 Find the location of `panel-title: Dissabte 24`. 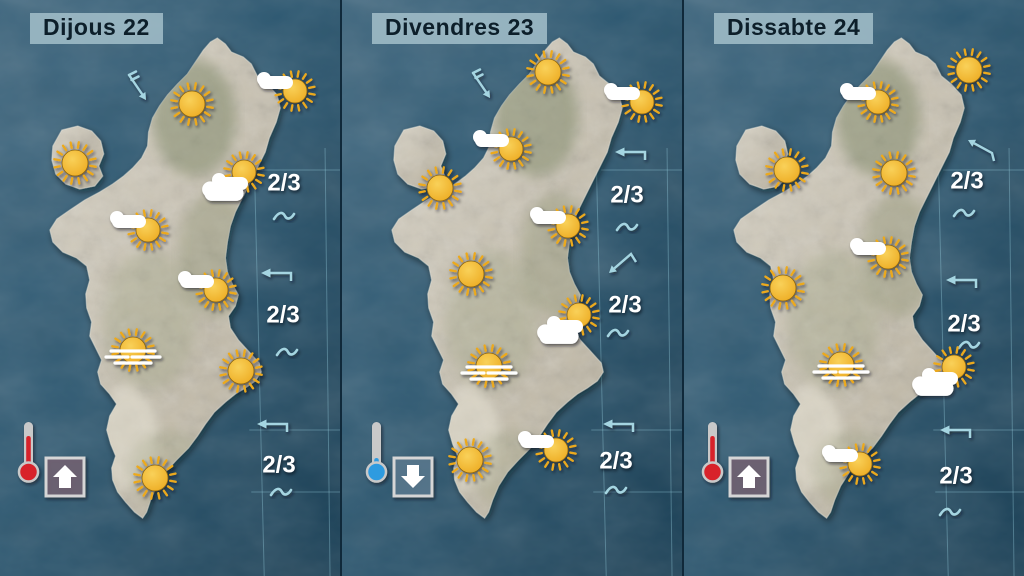

panel-title: Dissabte 24 is located at coordinates (794, 29).